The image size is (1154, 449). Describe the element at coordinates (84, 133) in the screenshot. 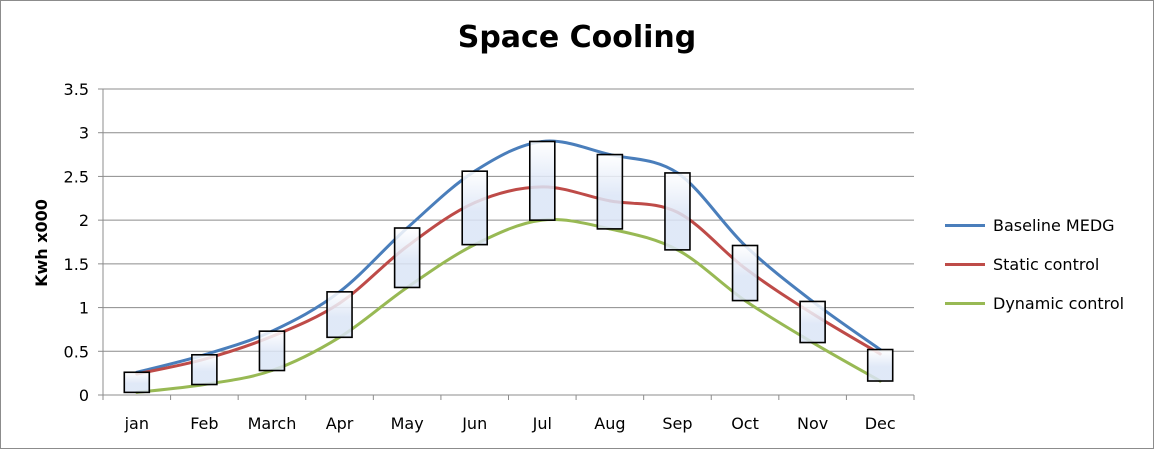

I see `y-tick-label-6: 3` at that location.